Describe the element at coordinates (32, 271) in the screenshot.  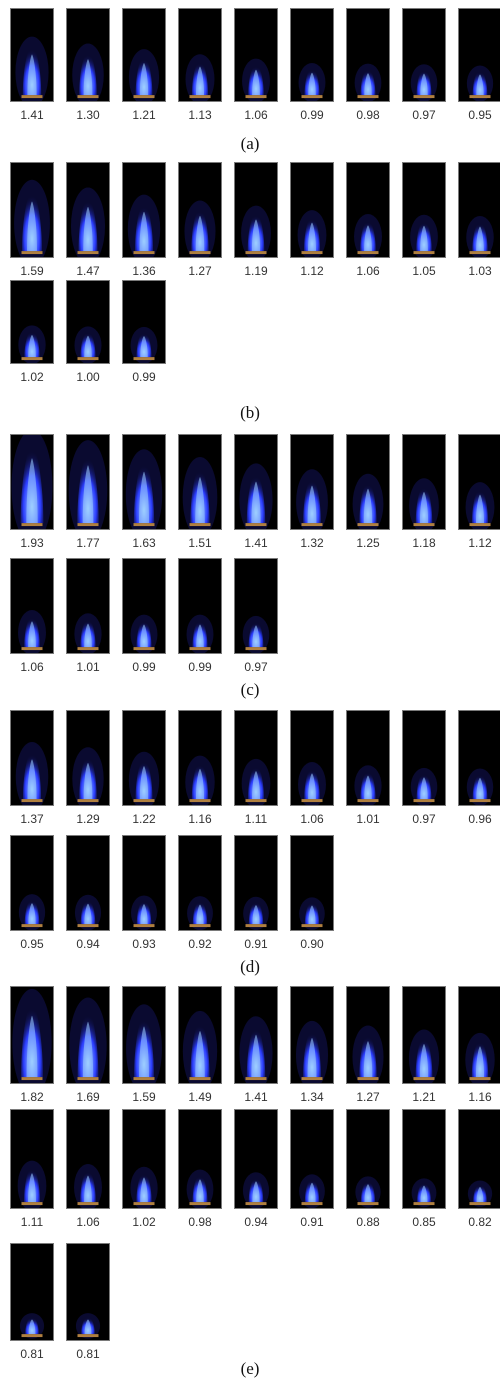
I see `equivalence-ratio-label: 1.59` at that location.